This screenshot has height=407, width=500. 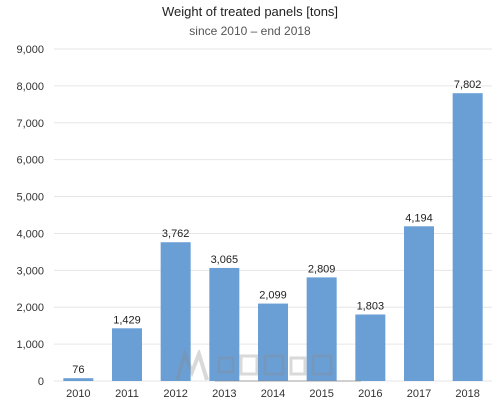 What do you see at coordinates (30, 234) in the screenshot?
I see `y-tick-label: 4,000` at bounding box center [30, 234].